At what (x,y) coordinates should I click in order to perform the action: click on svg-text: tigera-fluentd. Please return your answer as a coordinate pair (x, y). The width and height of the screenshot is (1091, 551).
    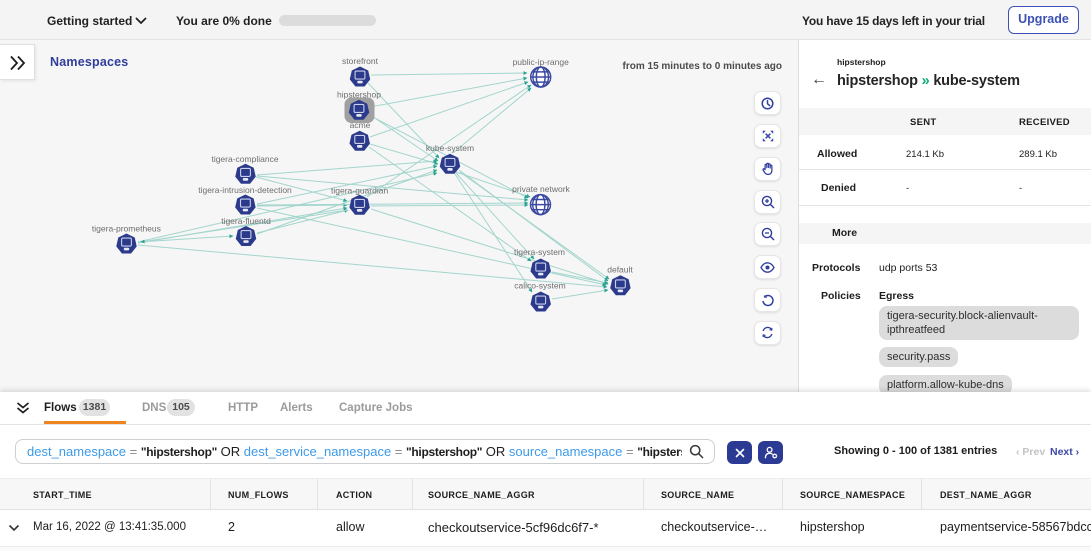
    Looking at the image, I should click on (246, 221).